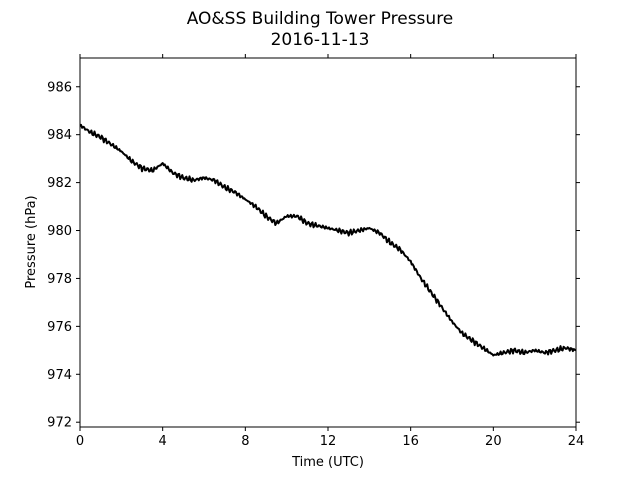  Describe the element at coordinates (320, 19) in the screenshot. I see `chart-title: AO&SS Building Tower Pressure` at that location.